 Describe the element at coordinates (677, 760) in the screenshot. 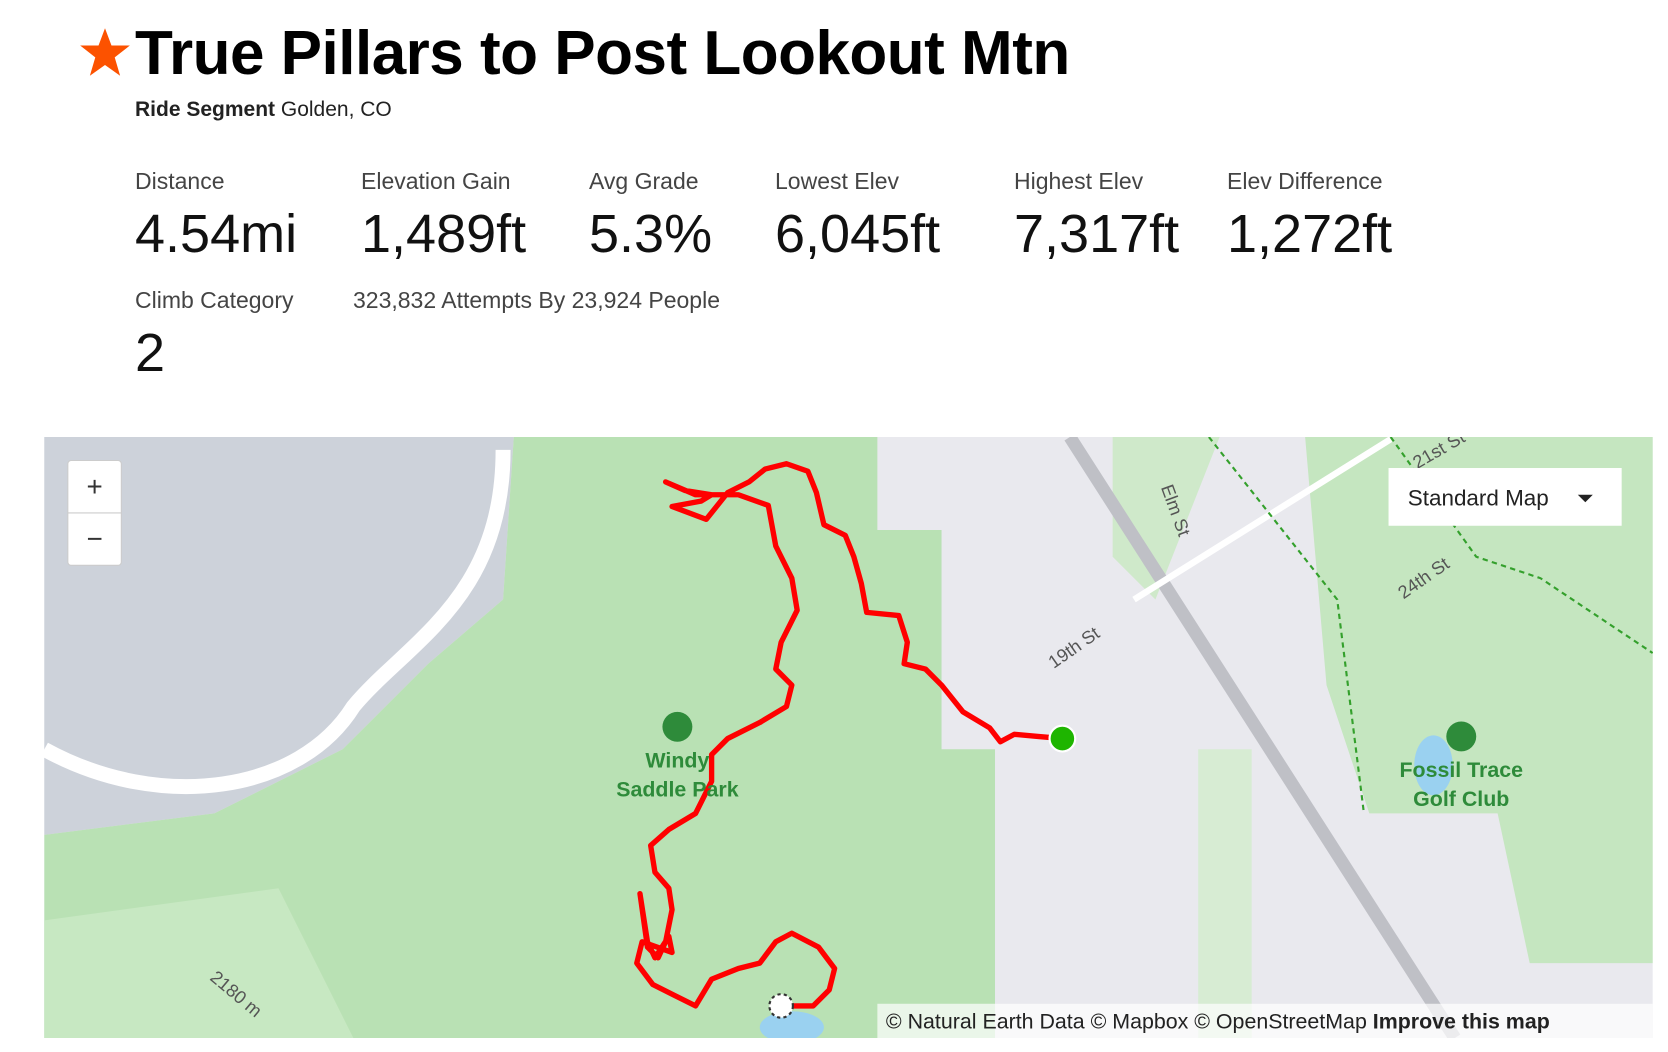

I see `map-label: Windy` at that location.